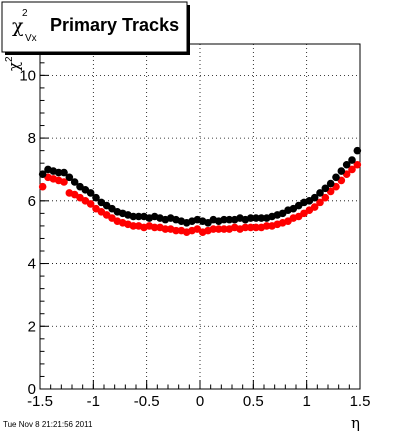 The image size is (400, 433). What do you see at coordinates (48, 424) in the screenshot?
I see `timestamp-label: Tue Nov 8 21:21:56 2011` at bounding box center [48, 424].